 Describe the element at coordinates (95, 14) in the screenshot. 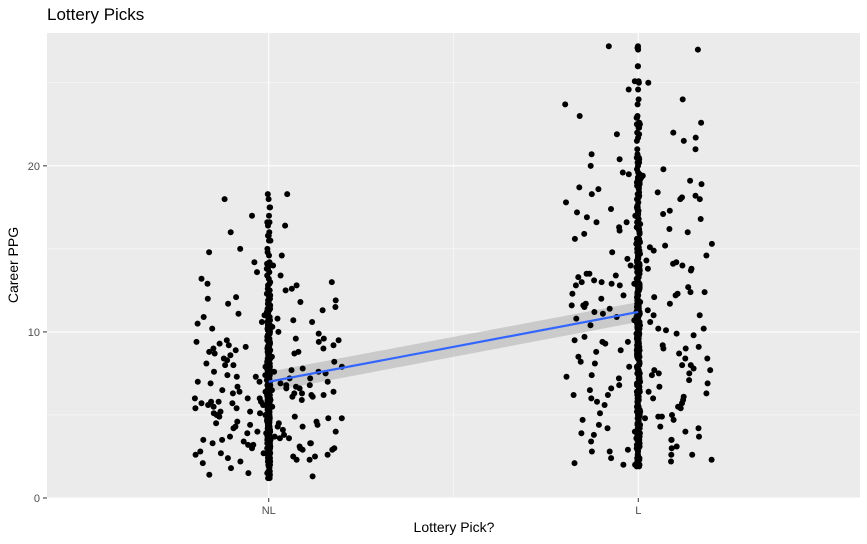

I see `chart-title: Lottery Picks` at that location.